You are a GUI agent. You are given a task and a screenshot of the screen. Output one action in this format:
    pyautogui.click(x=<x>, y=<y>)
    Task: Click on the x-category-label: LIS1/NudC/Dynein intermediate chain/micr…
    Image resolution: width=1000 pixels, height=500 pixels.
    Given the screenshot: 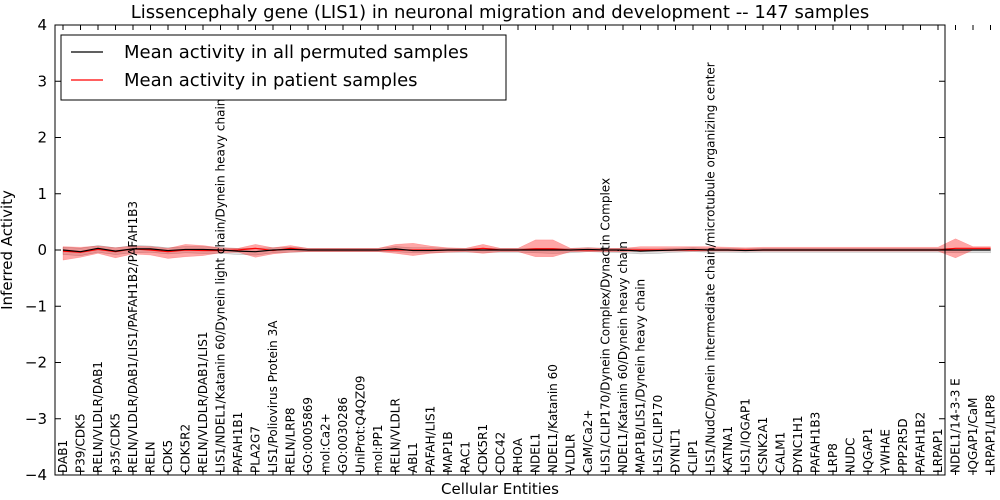 What is the action you would take?
    pyautogui.click(x=711, y=267)
    